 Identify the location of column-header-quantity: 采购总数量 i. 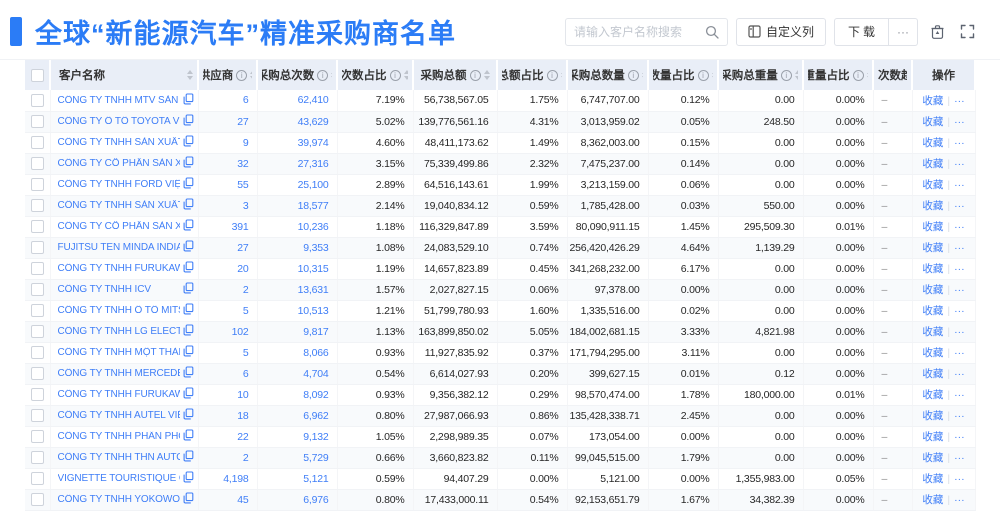
(608, 75).